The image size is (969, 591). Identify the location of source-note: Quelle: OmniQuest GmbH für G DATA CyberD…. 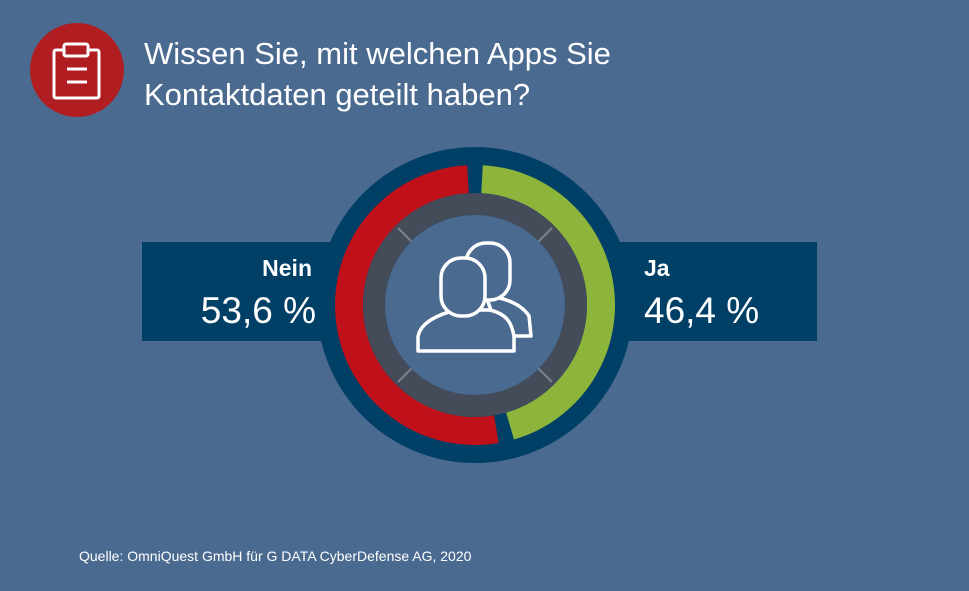
(275, 556).